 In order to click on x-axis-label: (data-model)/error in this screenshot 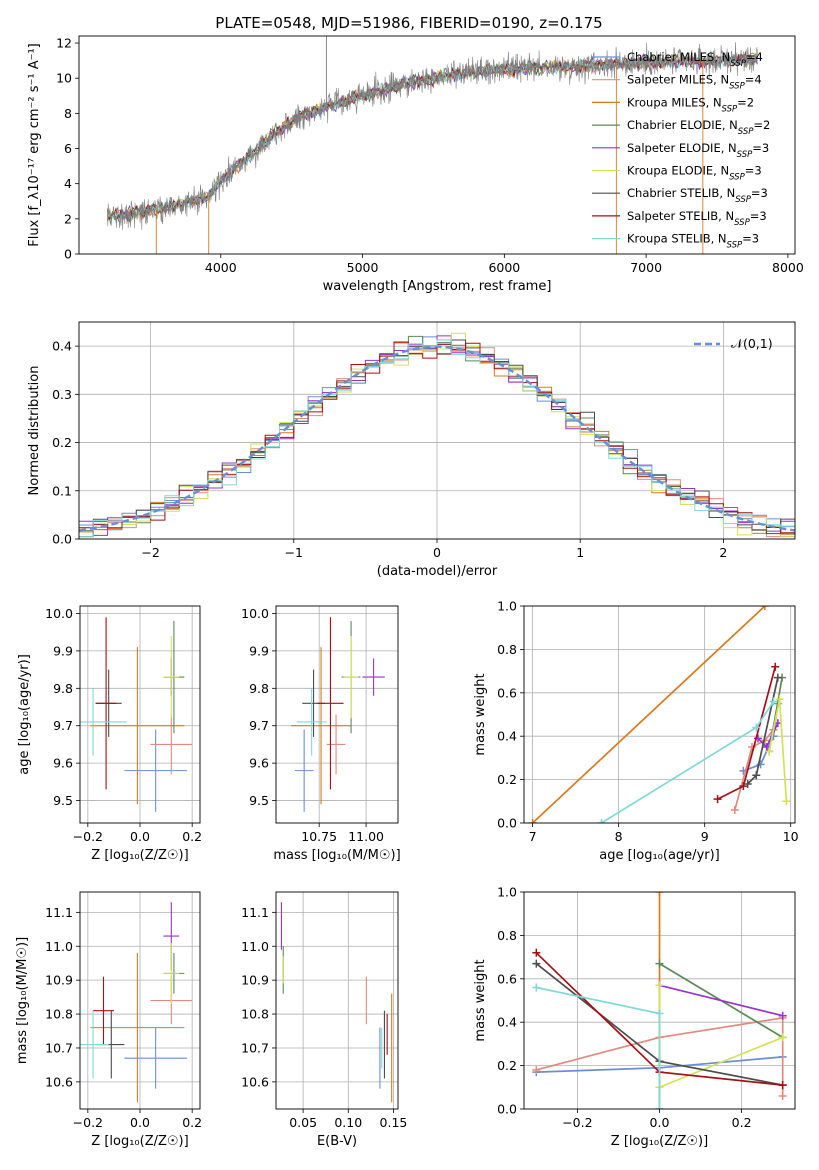, I will do `click(437, 571)`.